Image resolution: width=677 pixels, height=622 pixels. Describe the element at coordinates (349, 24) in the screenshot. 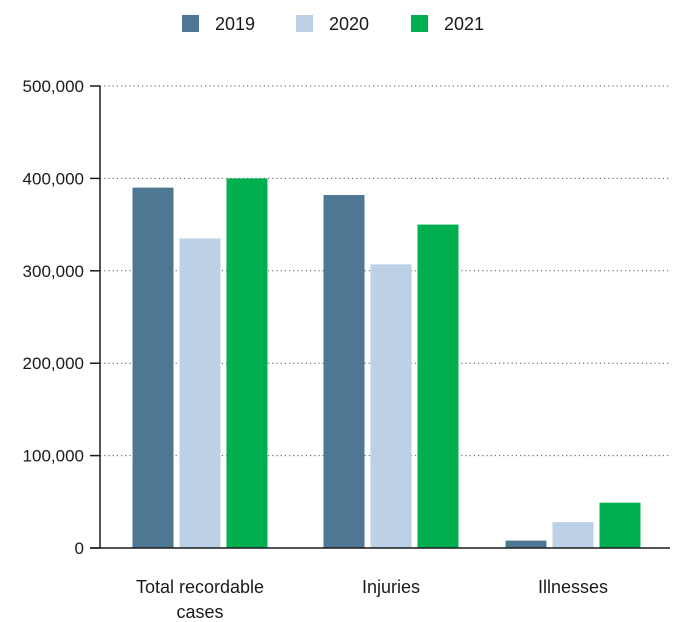

I see `legend-label: 2020` at that location.